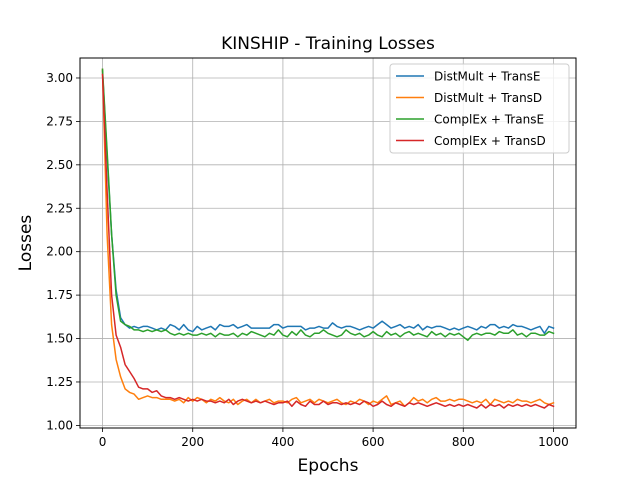  Describe the element at coordinates (59, 121) in the screenshot. I see `y-tick-label: 2.75` at that location.